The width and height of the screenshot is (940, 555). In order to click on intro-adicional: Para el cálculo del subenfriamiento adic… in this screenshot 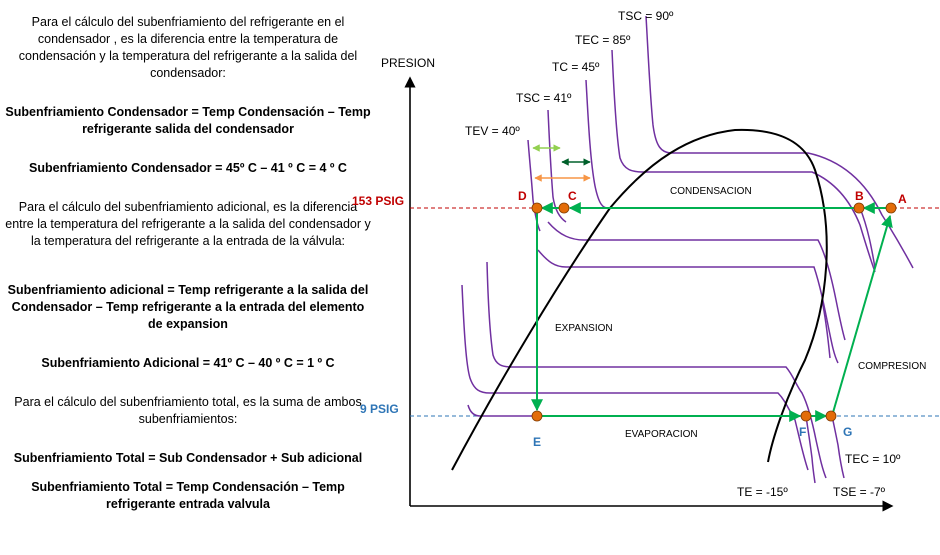, I will do `click(188, 224)`.